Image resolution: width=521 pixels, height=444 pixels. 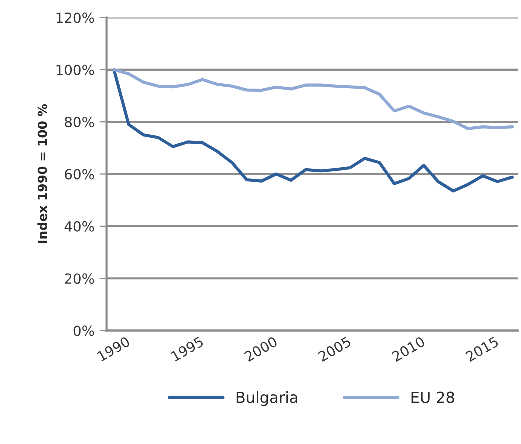 I want to click on y-tick-label: 120%, so click(x=75, y=18).